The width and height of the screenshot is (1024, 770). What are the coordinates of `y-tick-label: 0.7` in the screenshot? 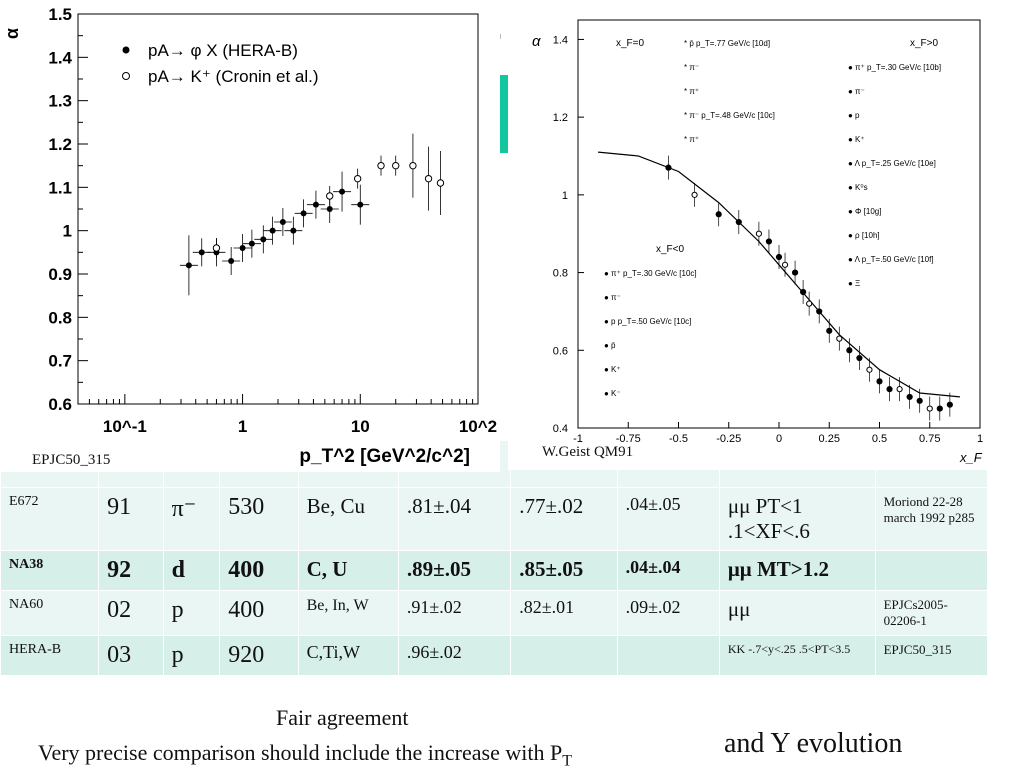 It's located at (60, 361).